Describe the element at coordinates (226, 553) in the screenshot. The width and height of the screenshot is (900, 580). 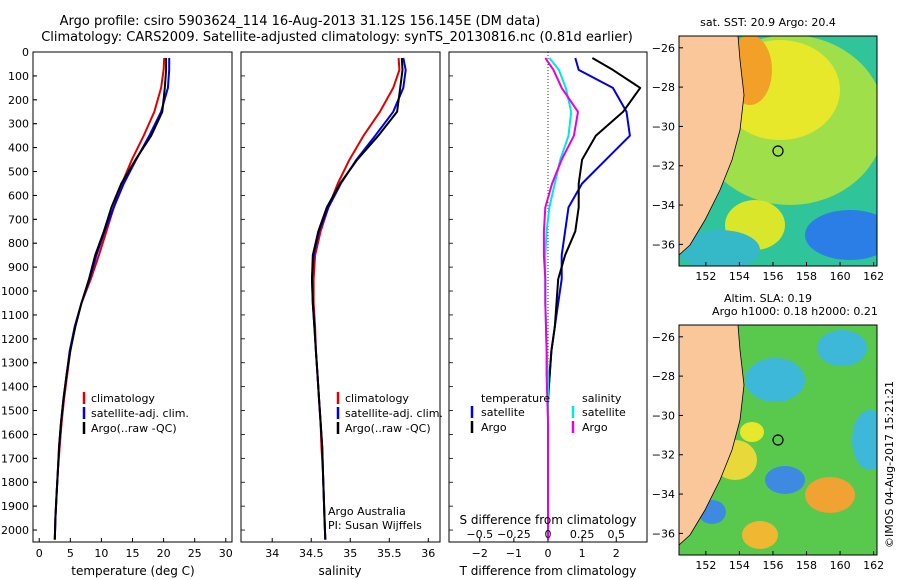
I see `x-tick-label: 30` at that location.